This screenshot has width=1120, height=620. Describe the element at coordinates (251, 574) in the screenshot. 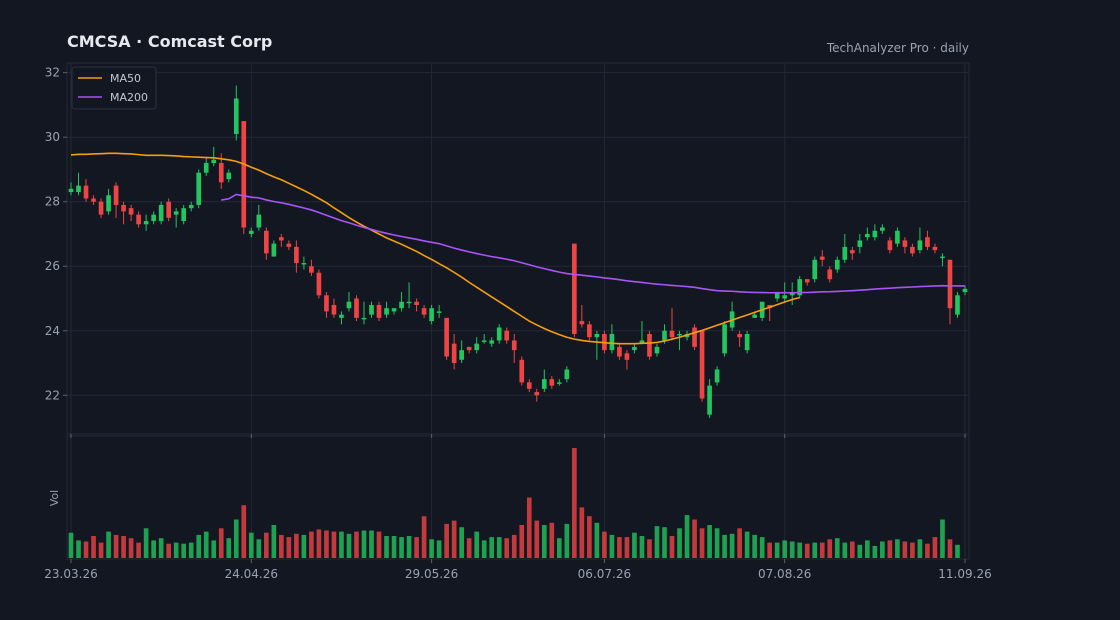

I see `x-tick-label: 24.04.26` at that location.